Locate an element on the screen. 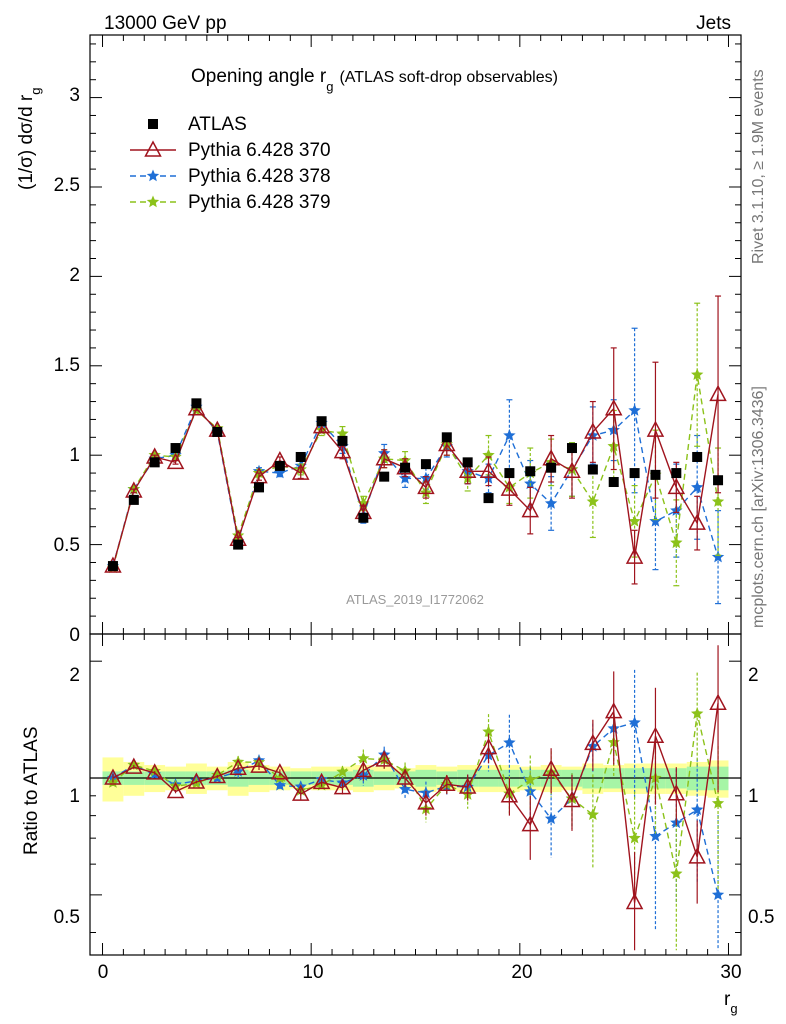  y-tick-label: 3 is located at coordinates (74, 95).